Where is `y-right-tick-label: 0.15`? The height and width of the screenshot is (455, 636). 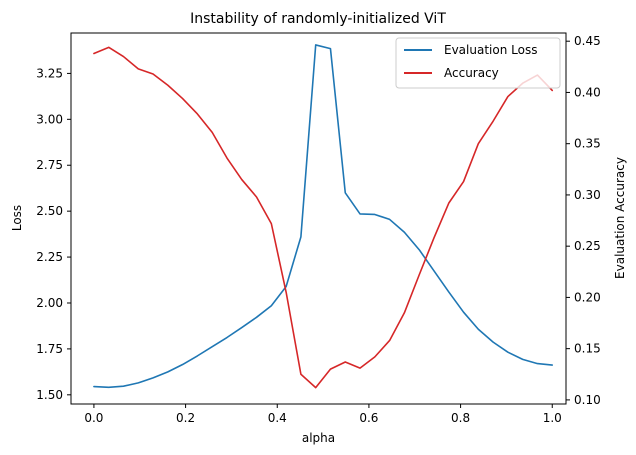 y-right-tick-label: 0.15 is located at coordinates (587, 349).